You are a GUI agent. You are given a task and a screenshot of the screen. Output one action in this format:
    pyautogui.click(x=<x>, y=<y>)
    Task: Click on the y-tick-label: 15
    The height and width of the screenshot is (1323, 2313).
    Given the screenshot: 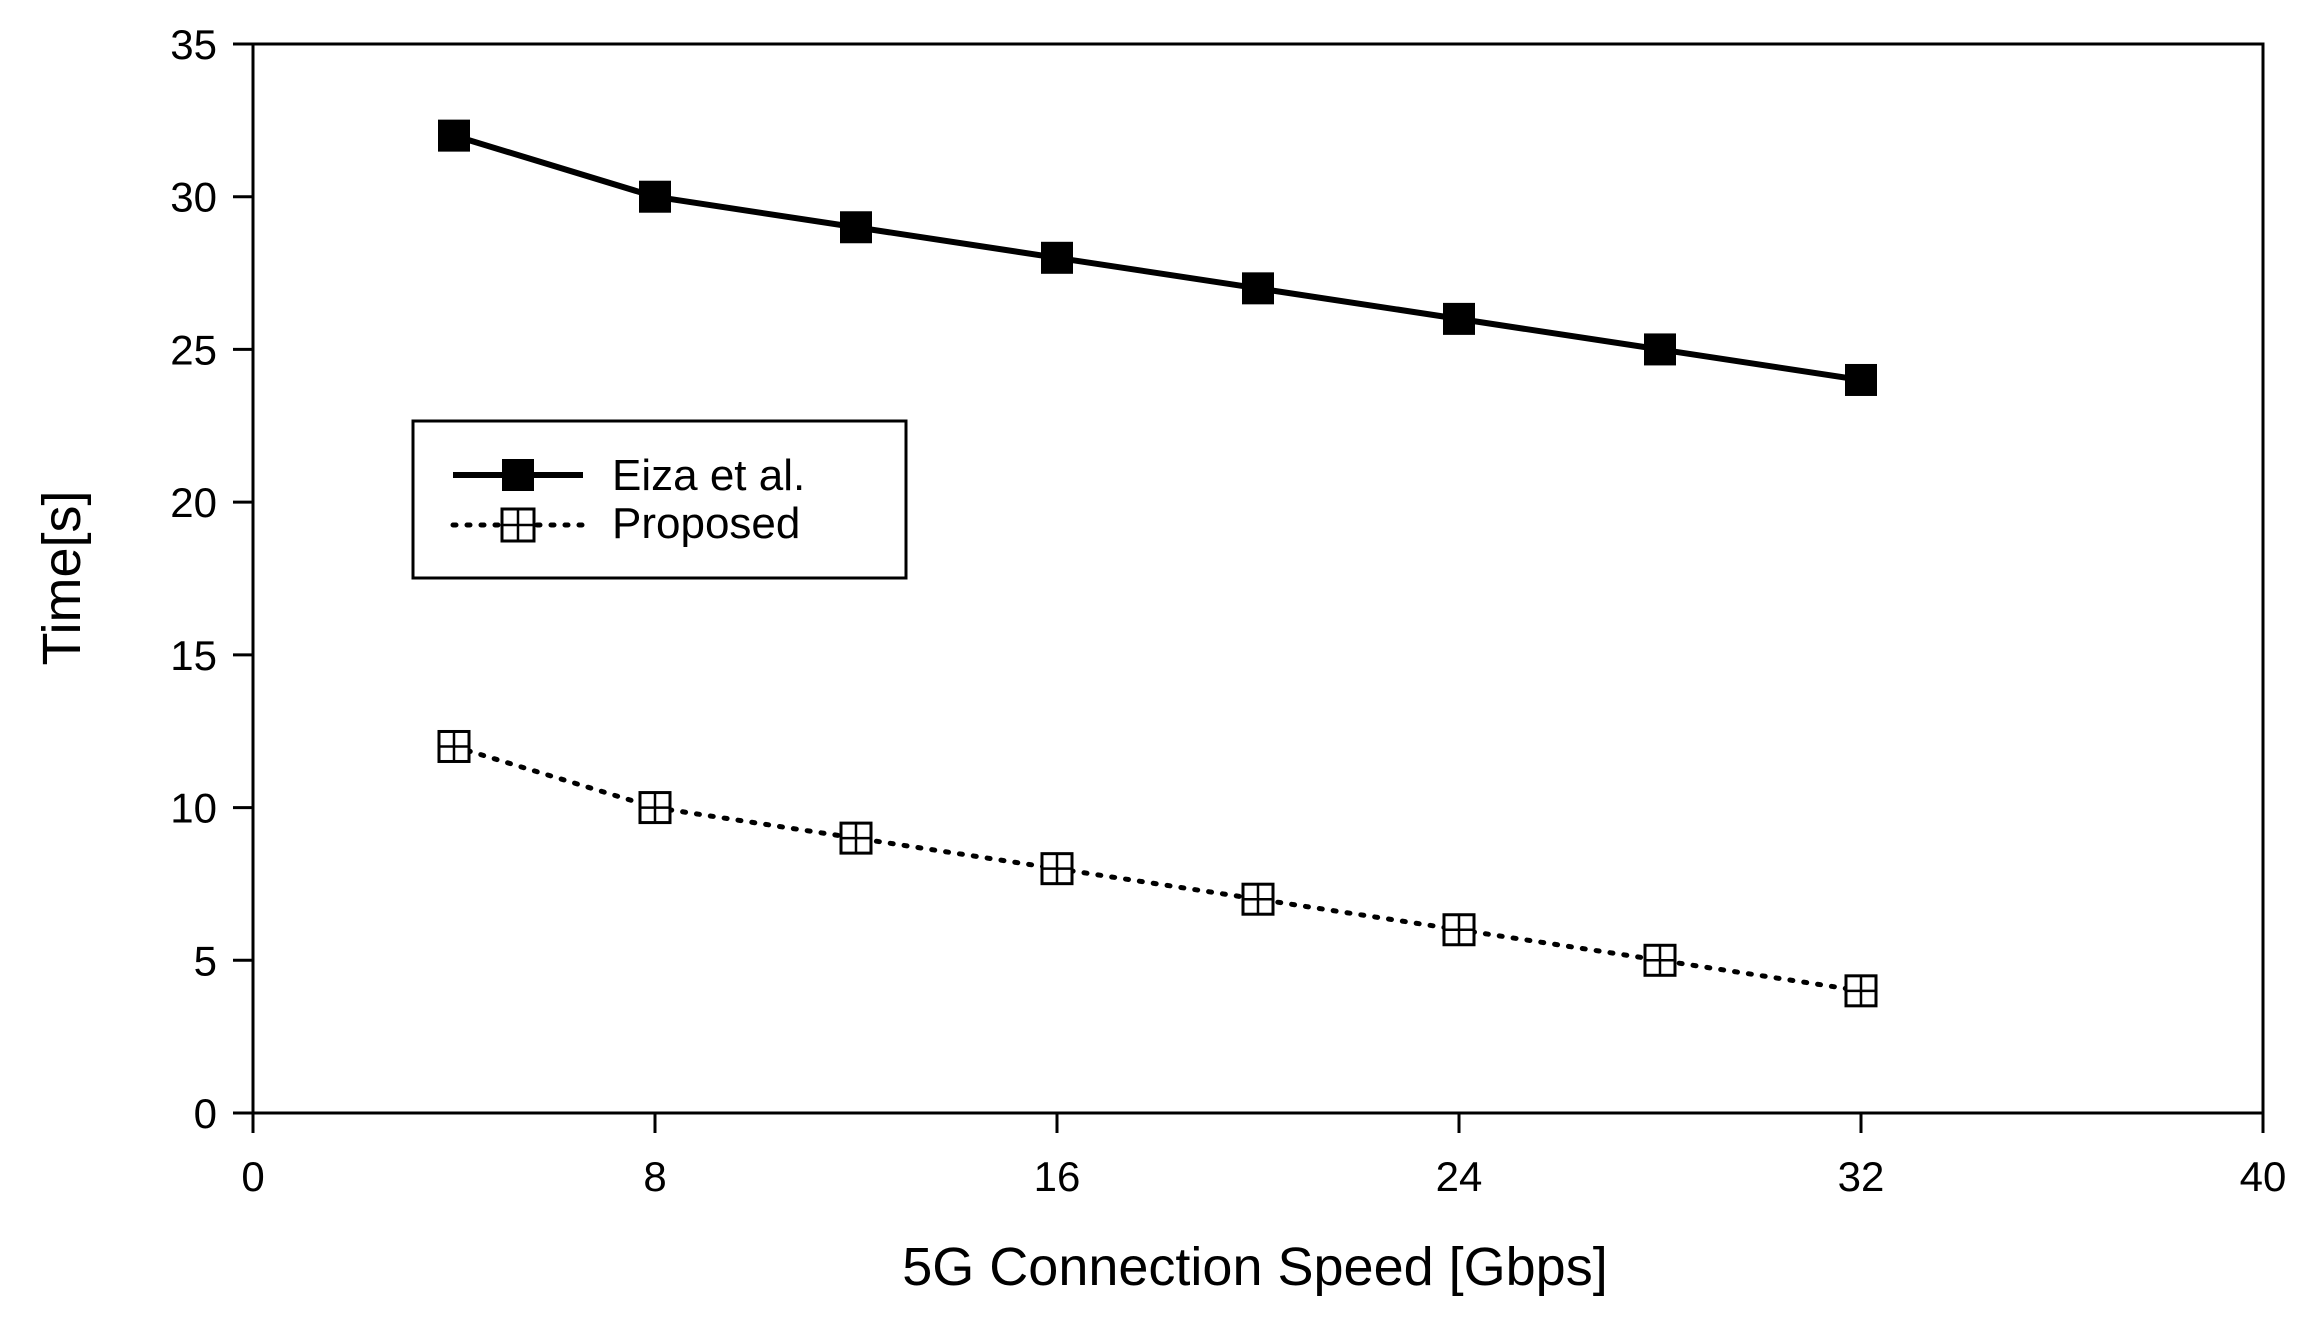 What is the action you would take?
    pyautogui.click(x=193, y=655)
    